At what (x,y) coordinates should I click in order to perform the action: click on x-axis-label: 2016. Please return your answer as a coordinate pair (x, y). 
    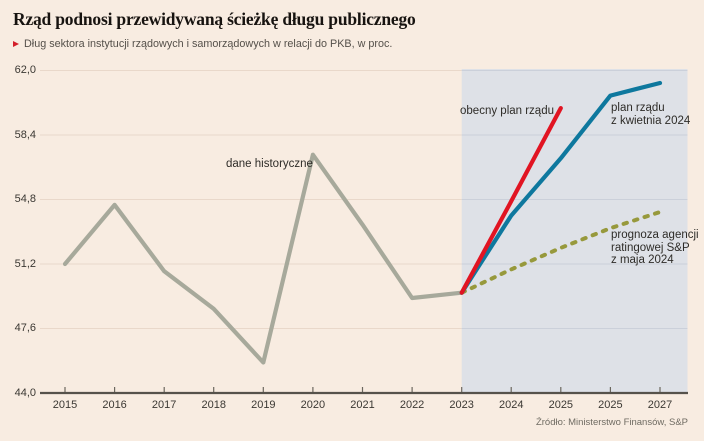
    Looking at the image, I should click on (114, 405).